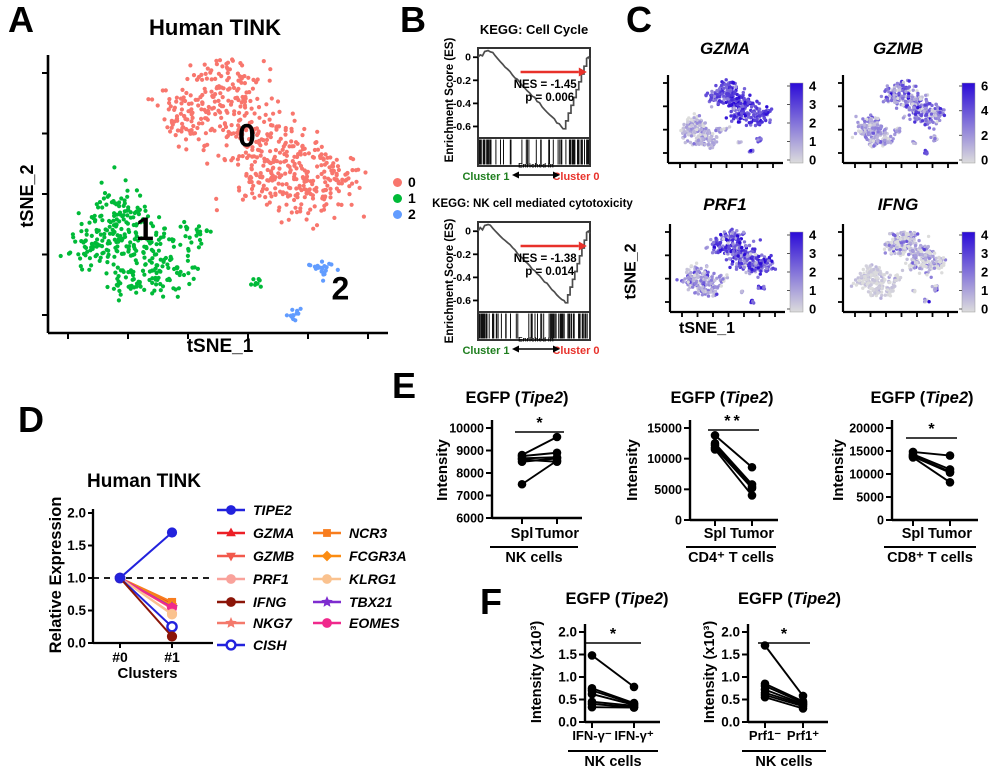  I want to click on feature-ifng-title: IFNG, so click(898, 204).